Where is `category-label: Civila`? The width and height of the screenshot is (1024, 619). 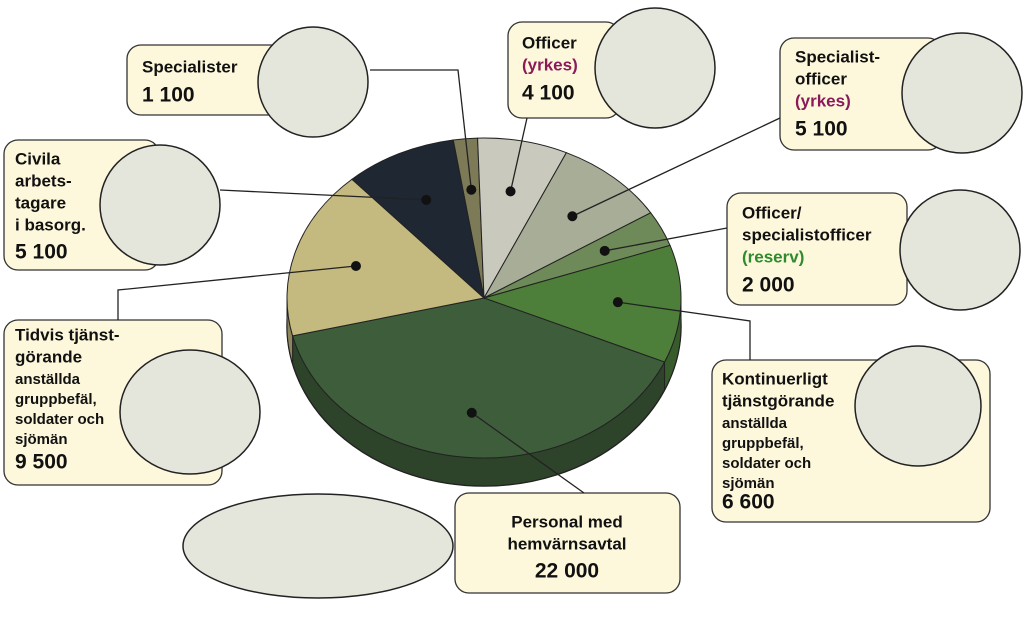
category-label: Civila is located at coordinates (38, 158).